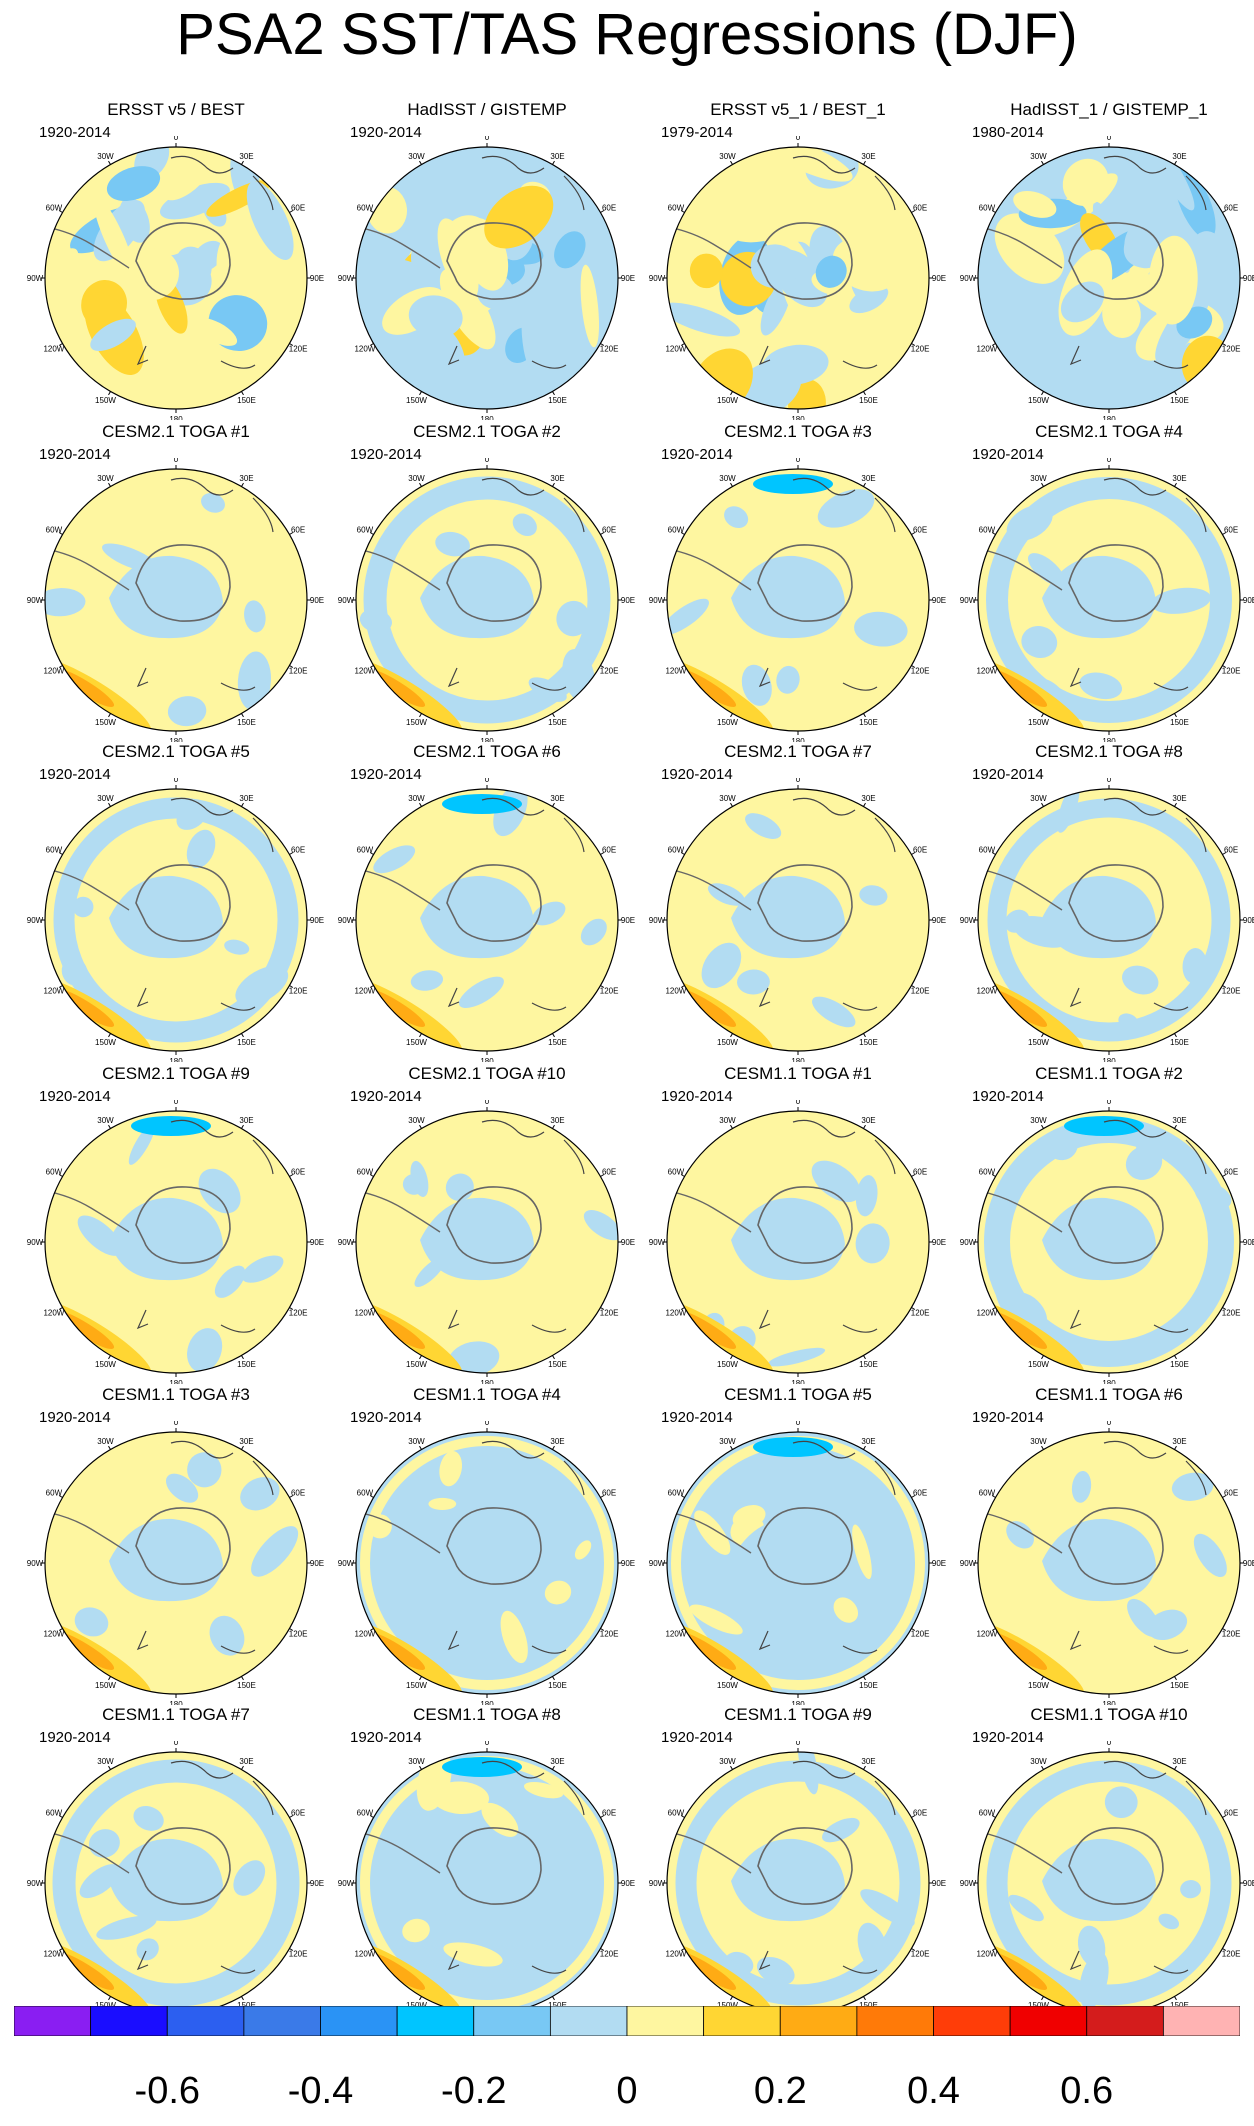 The height and width of the screenshot is (2126, 1254). What do you see at coordinates (1109, 751) in the screenshot?
I see `panel-title: CESM2.1 TOGA #8` at bounding box center [1109, 751].